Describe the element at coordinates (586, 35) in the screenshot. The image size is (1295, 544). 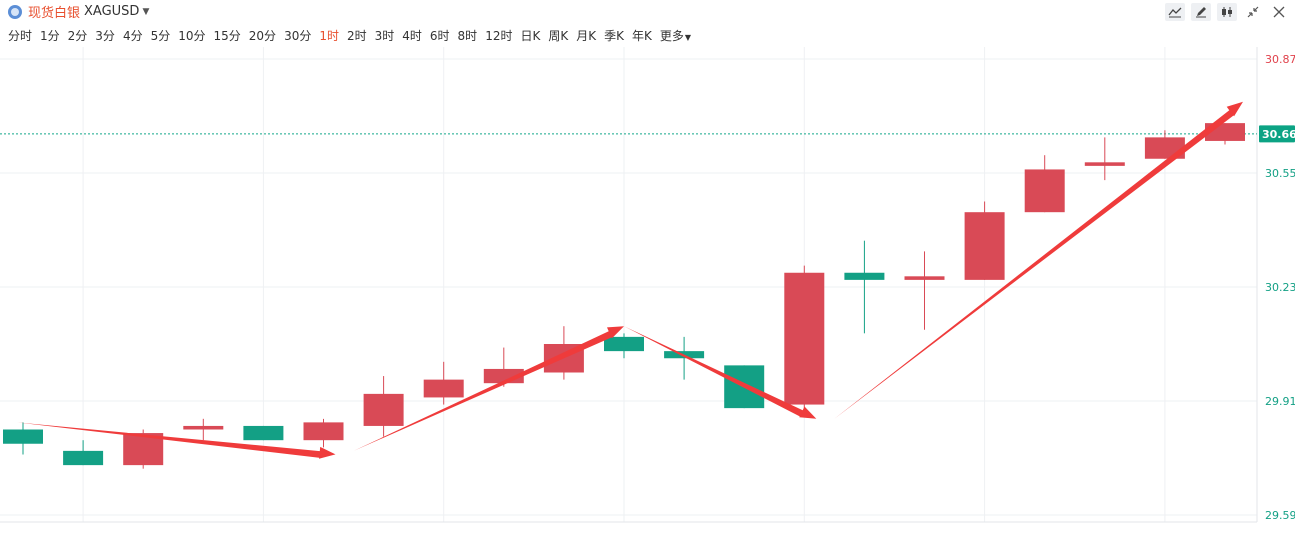
I see `period-tab: 月K` at that location.